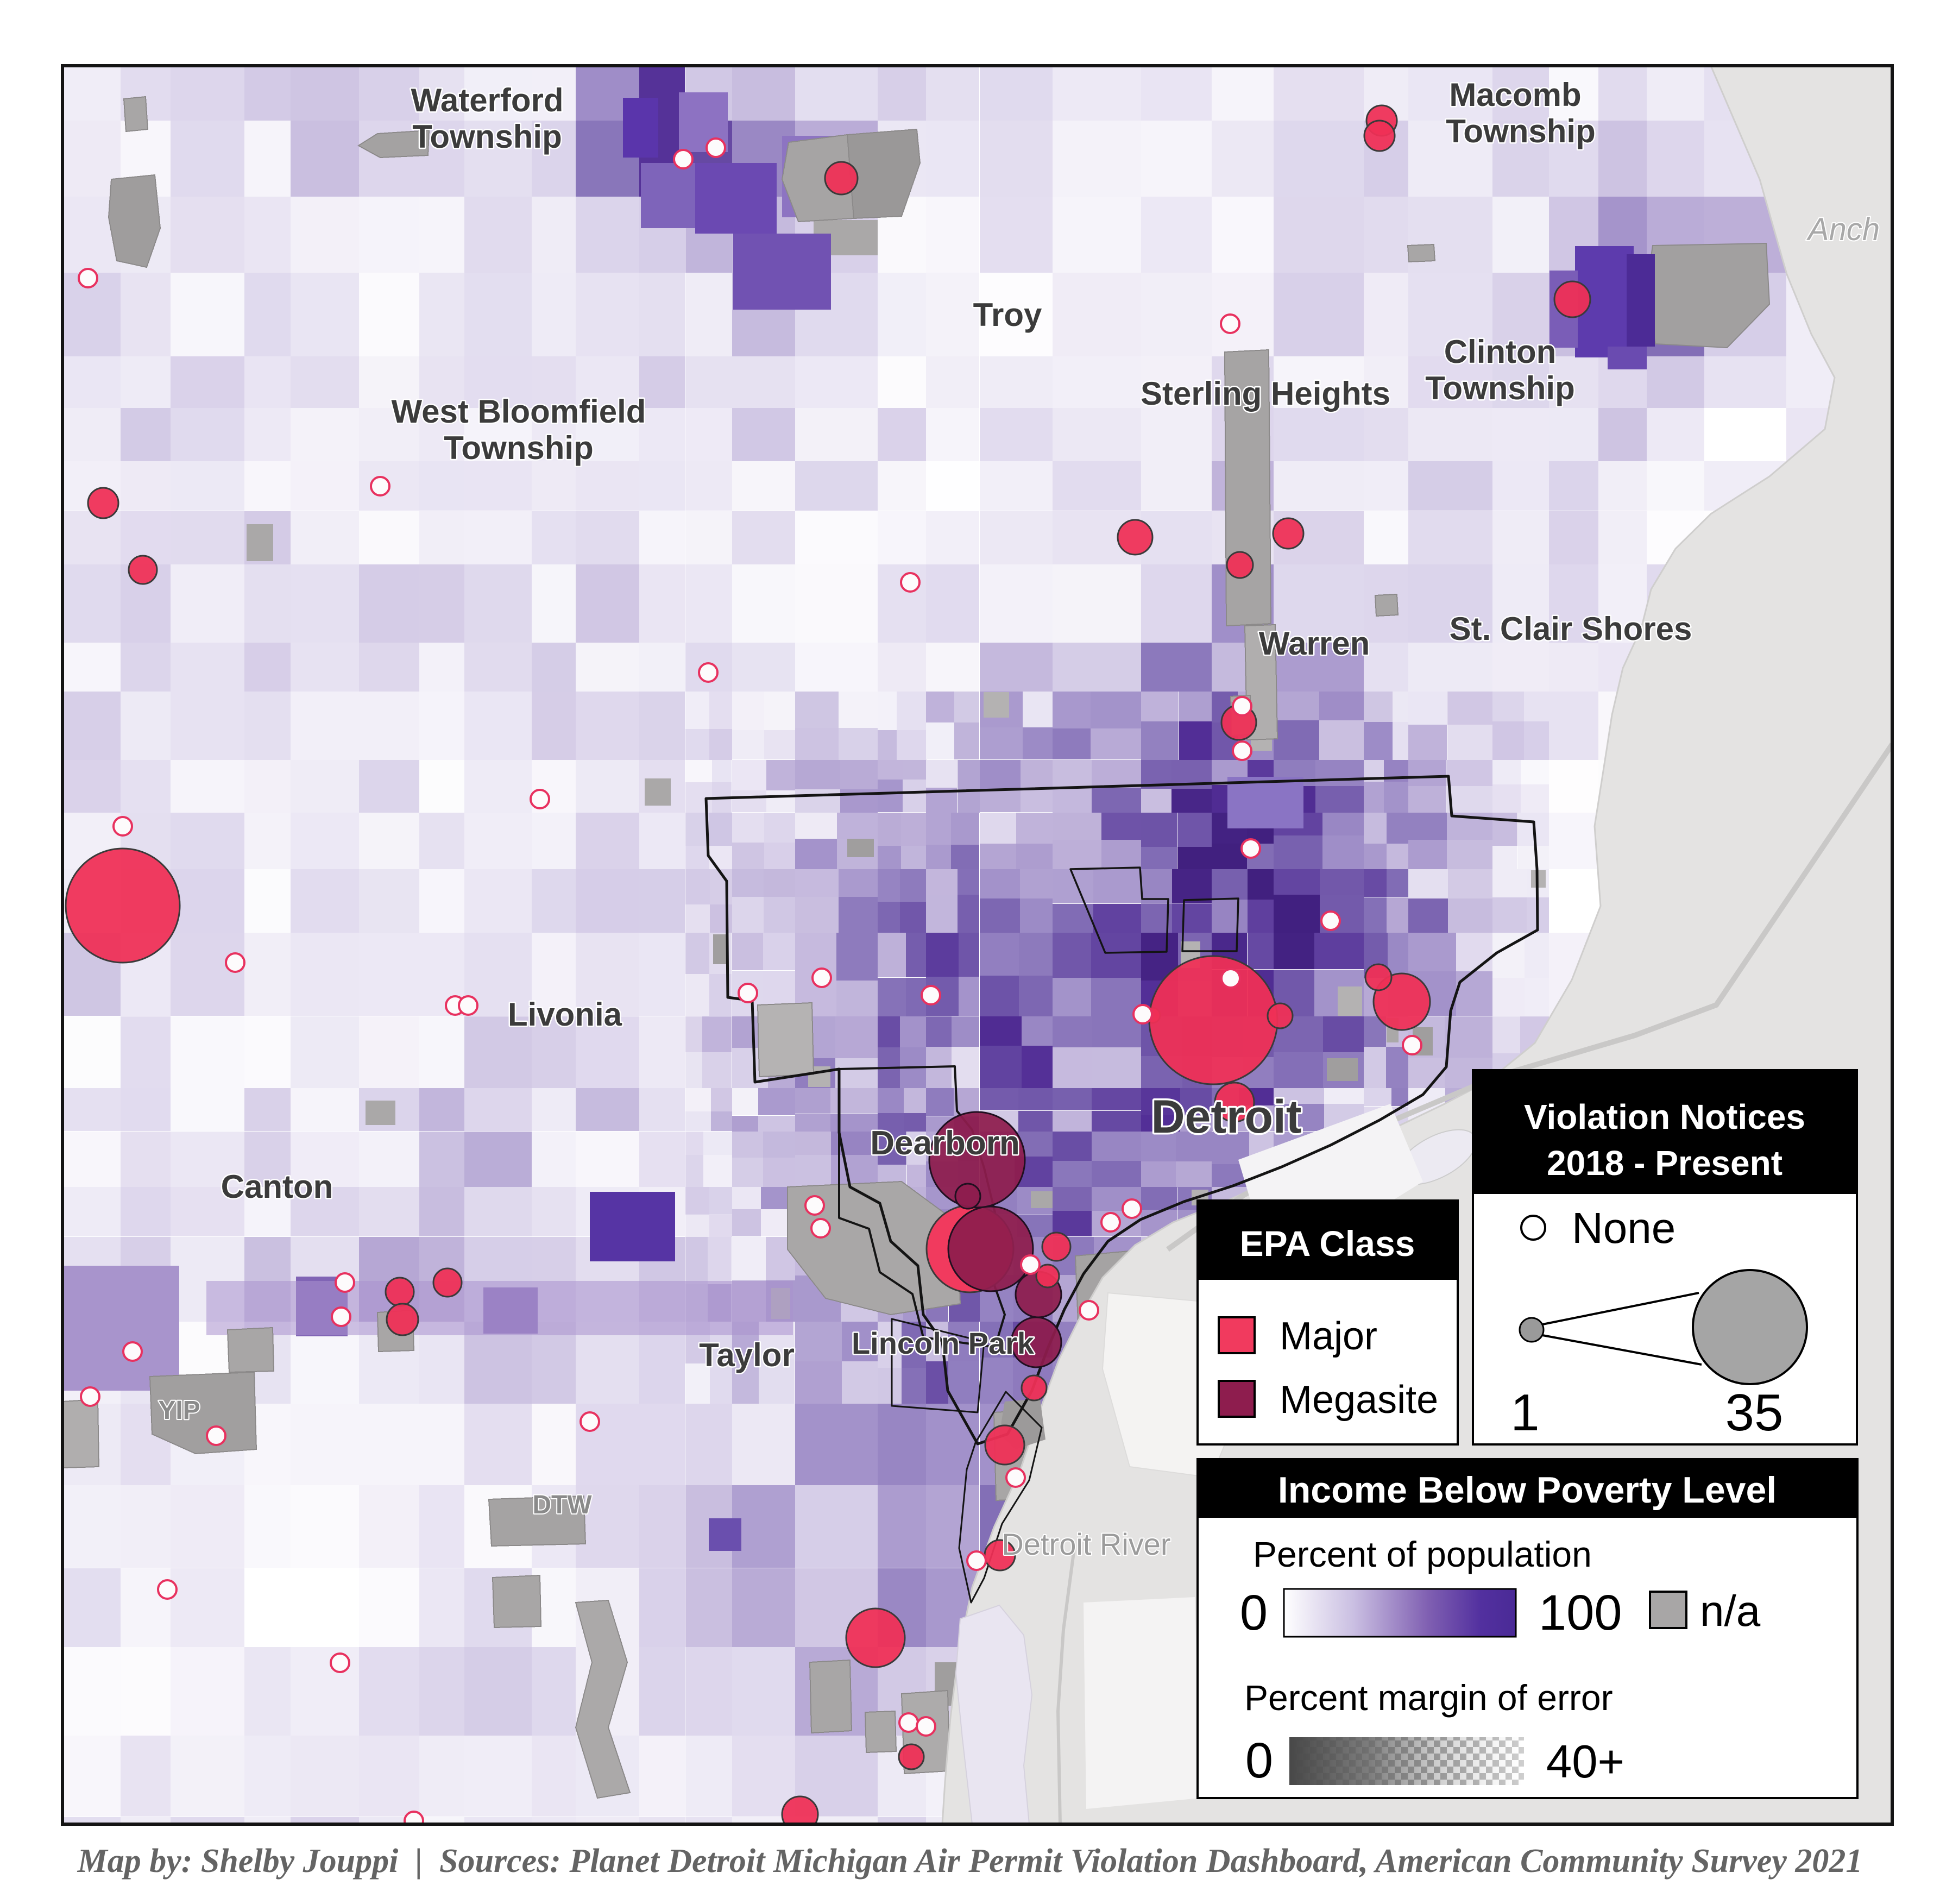 This screenshot has width=1940, height=1904. What do you see at coordinates (1527, 1490) in the screenshot?
I see `svg-text: Income Below Poverty Level` at bounding box center [1527, 1490].